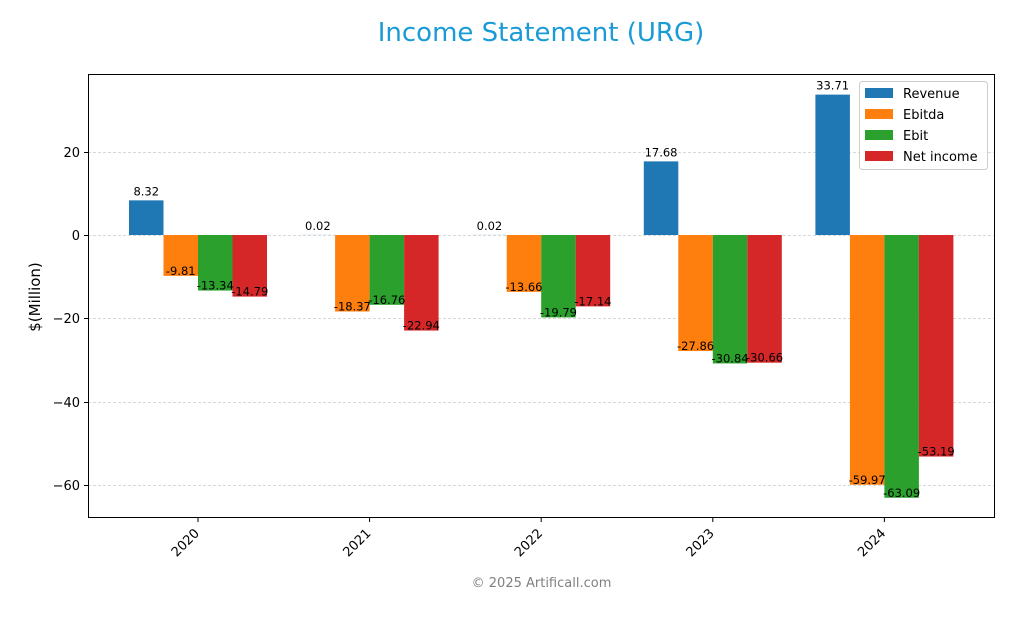  What do you see at coordinates (357, 543) in the screenshot?
I see `x-tick-label: 2021` at bounding box center [357, 543].